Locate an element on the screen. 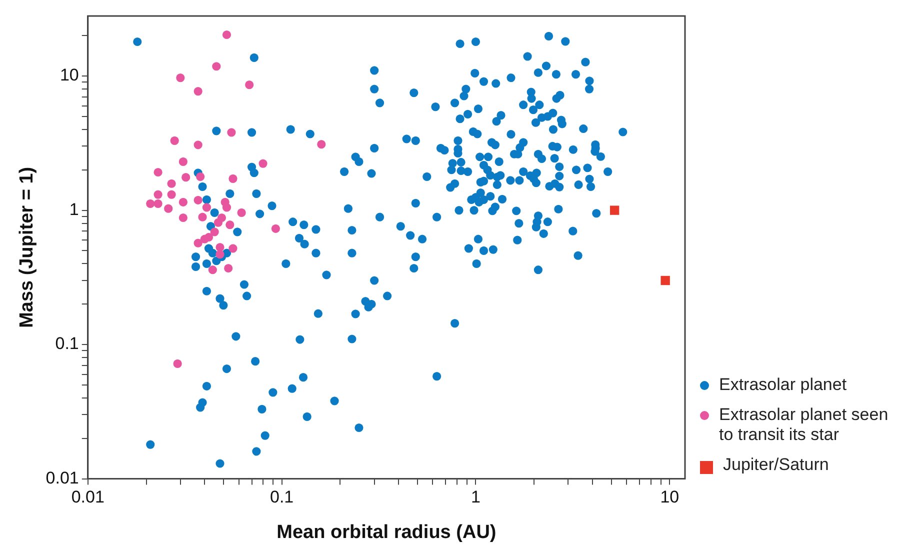  x-axis-title: Mean orbital radius (AU) is located at coordinates (386, 532).